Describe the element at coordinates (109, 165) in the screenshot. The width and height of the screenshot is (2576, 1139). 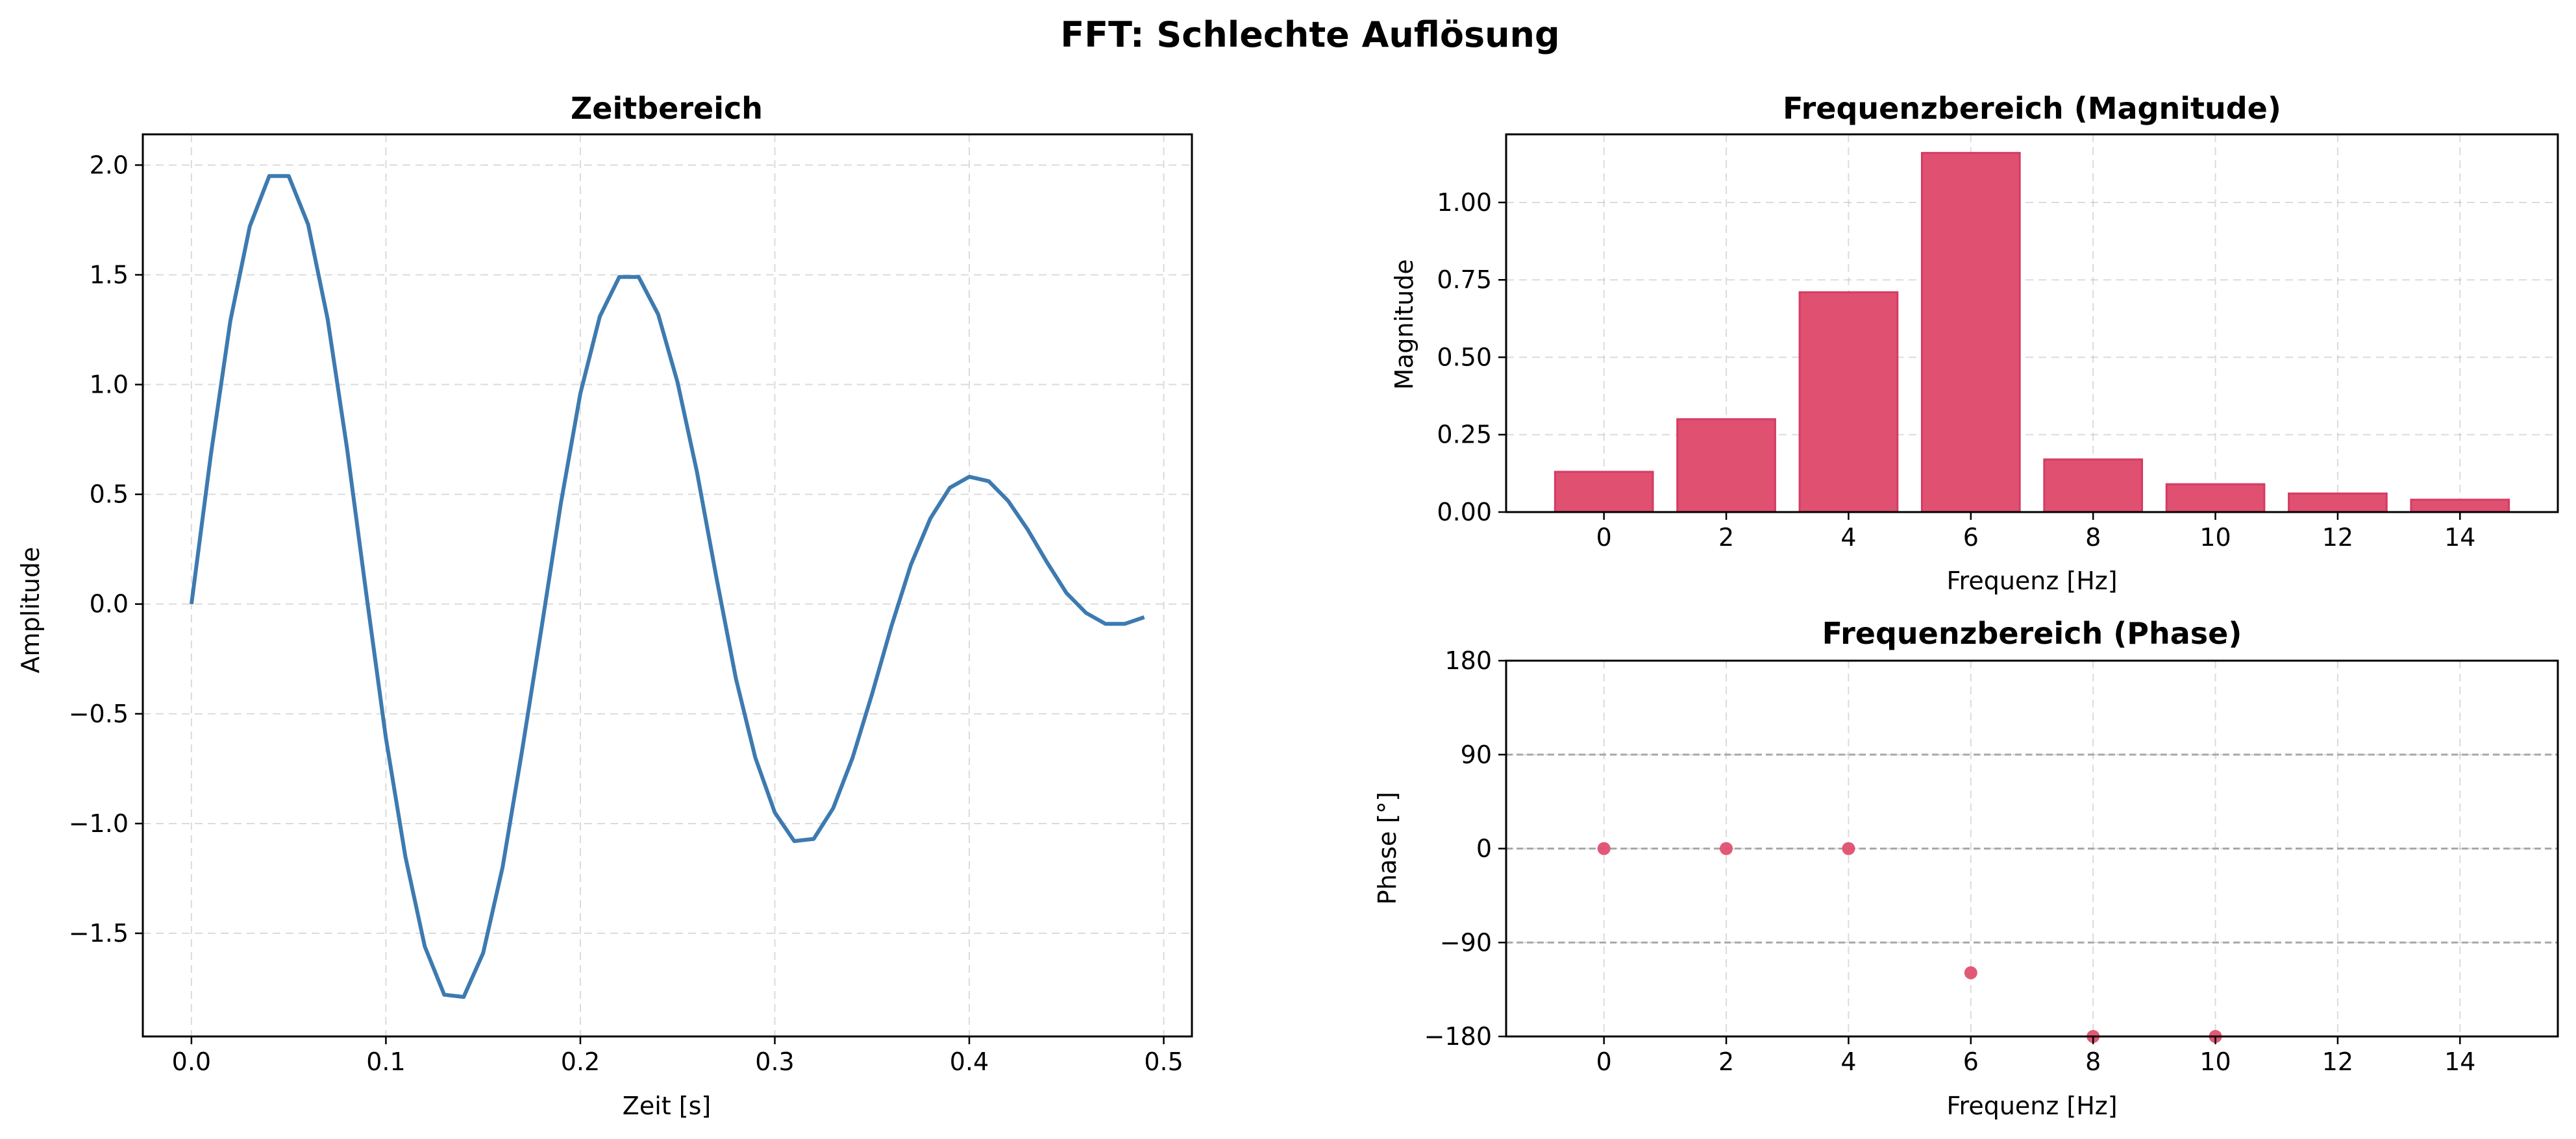
I see `time-ytick-label-7: 2.0` at that location.